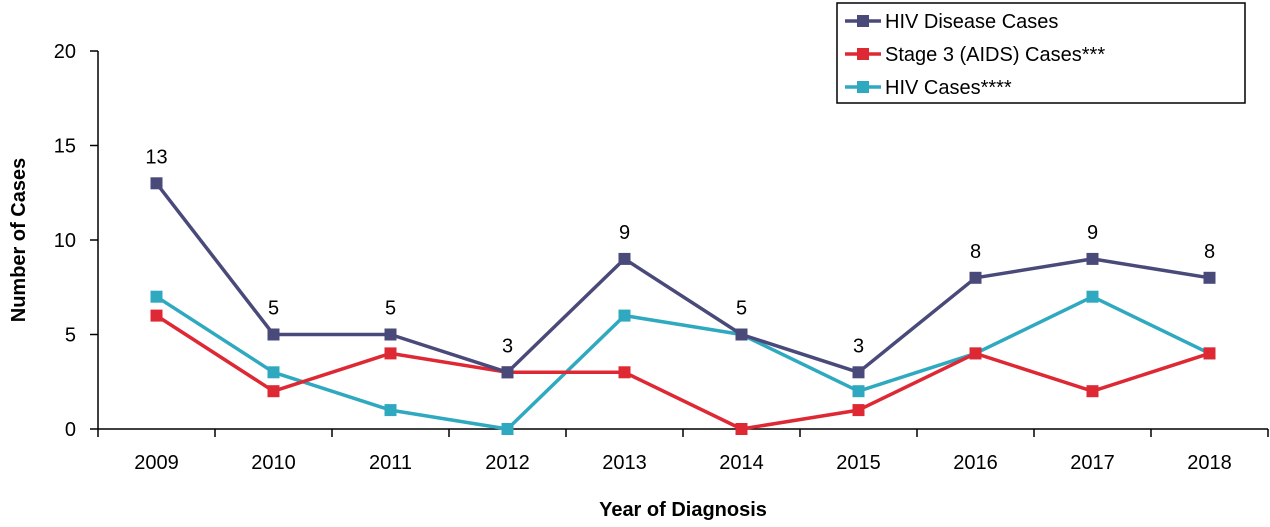  What do you see at coordinates (975, 463) in the screenshot?
I see `x-tick-label: 2016` at bounding box center [975, 463].